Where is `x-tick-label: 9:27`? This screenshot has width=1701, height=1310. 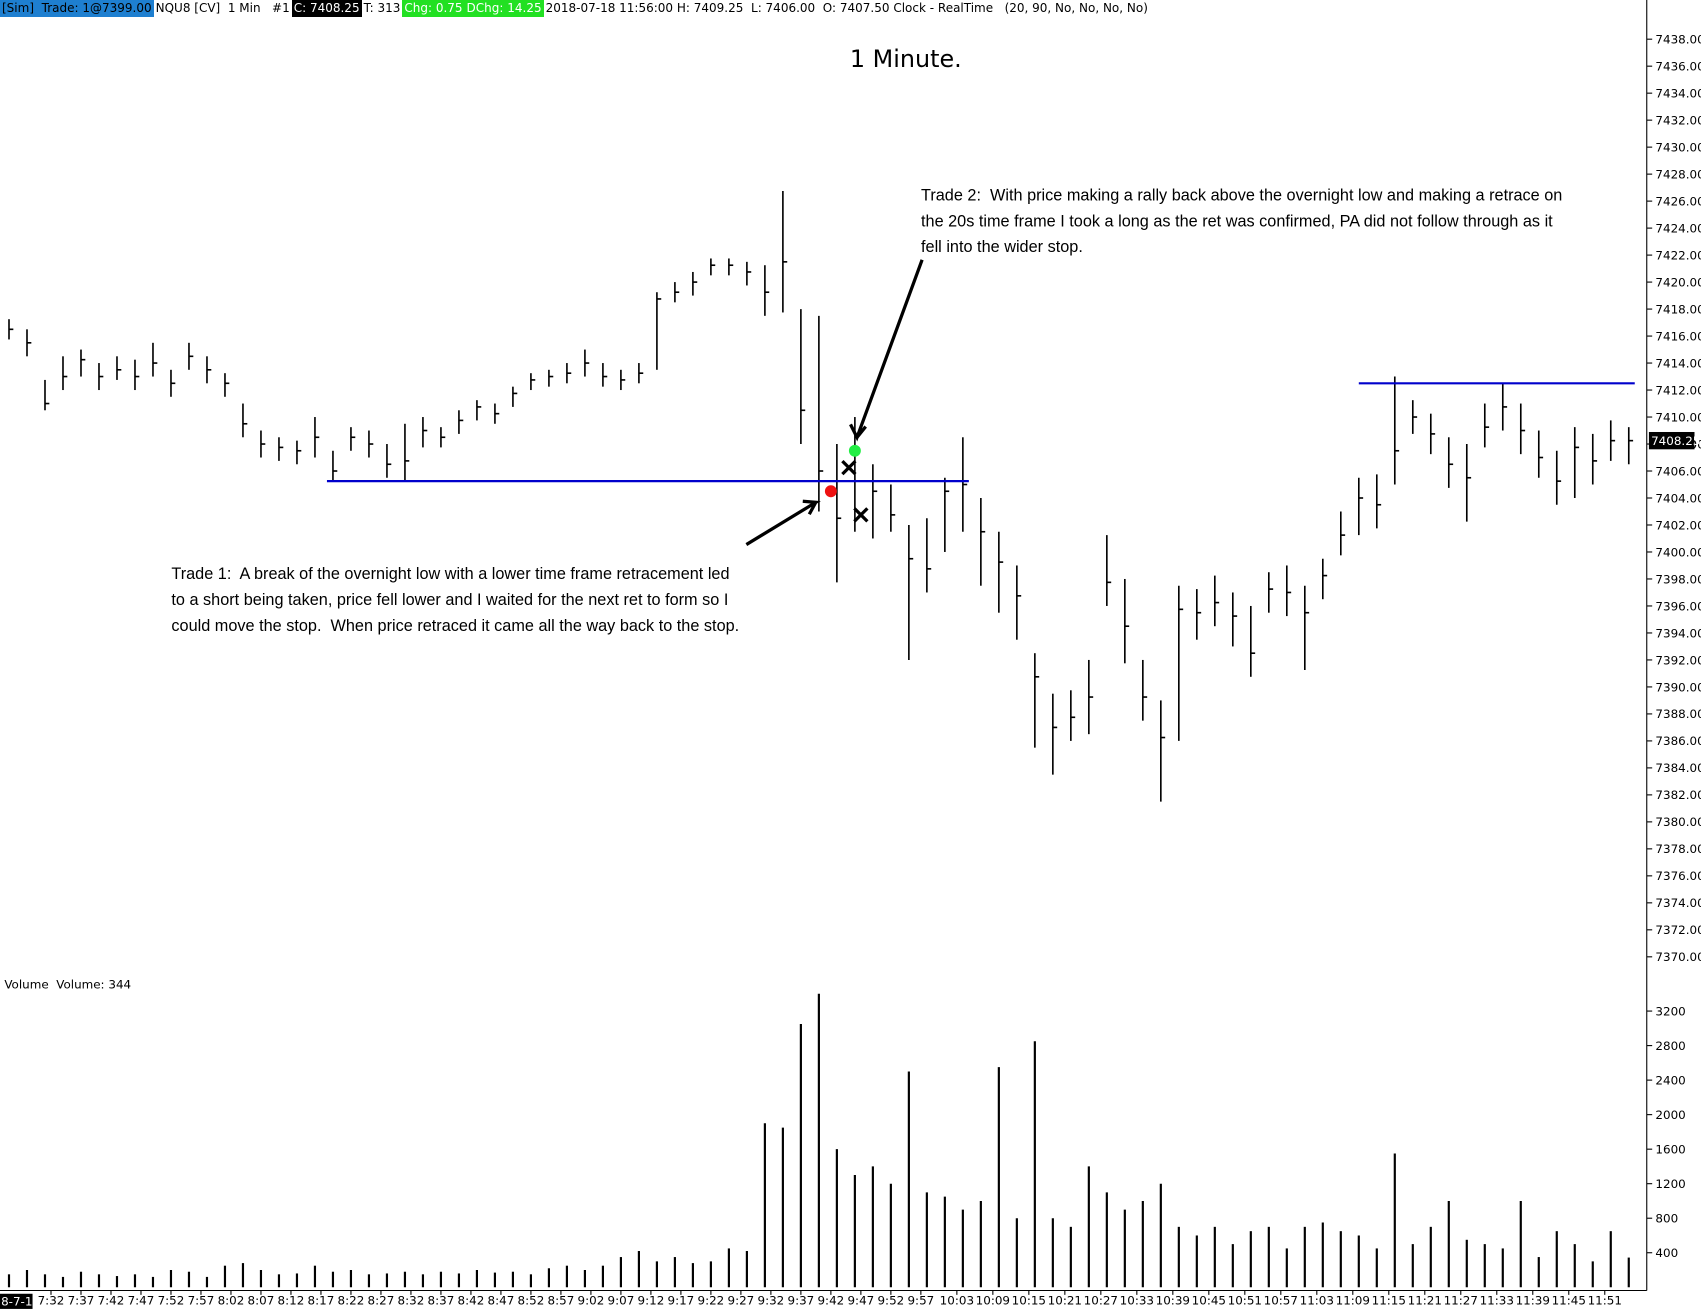
x-tick-label: 9:27 is located at coordinates (741, 1301).